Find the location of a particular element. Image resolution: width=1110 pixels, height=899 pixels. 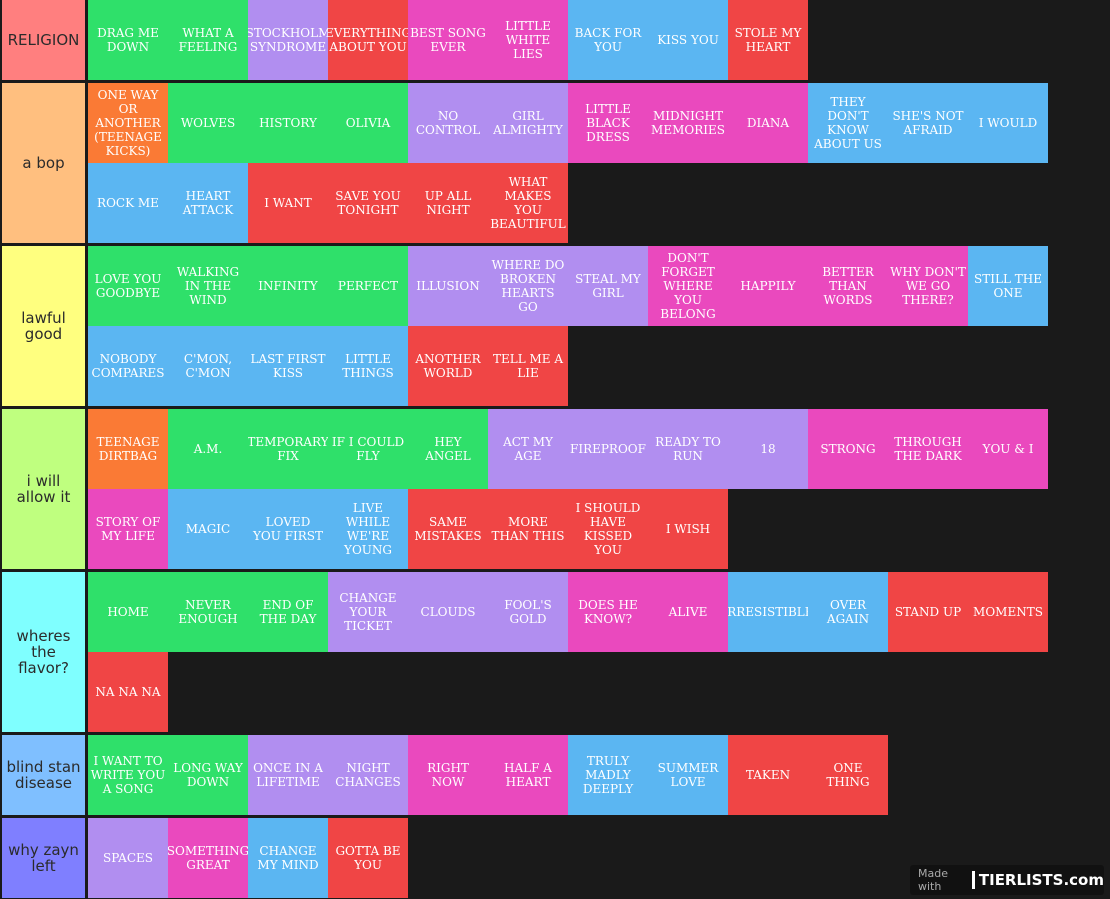

song-tile: CLOUDS is located at coordinates (448, 612).